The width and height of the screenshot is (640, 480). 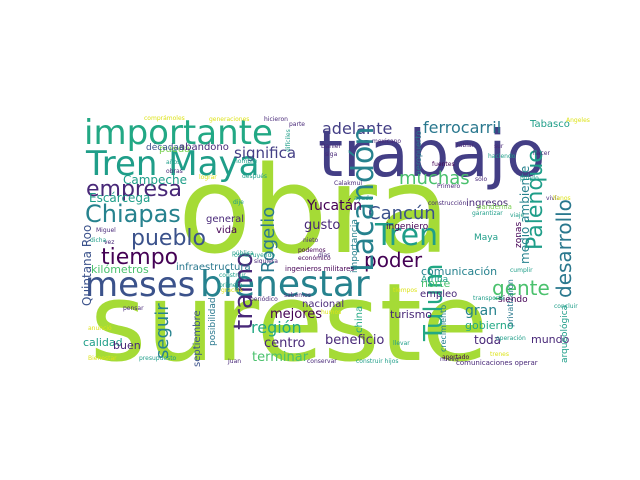 I want to click on cloud-word: construir, so click(x=232, y=275).